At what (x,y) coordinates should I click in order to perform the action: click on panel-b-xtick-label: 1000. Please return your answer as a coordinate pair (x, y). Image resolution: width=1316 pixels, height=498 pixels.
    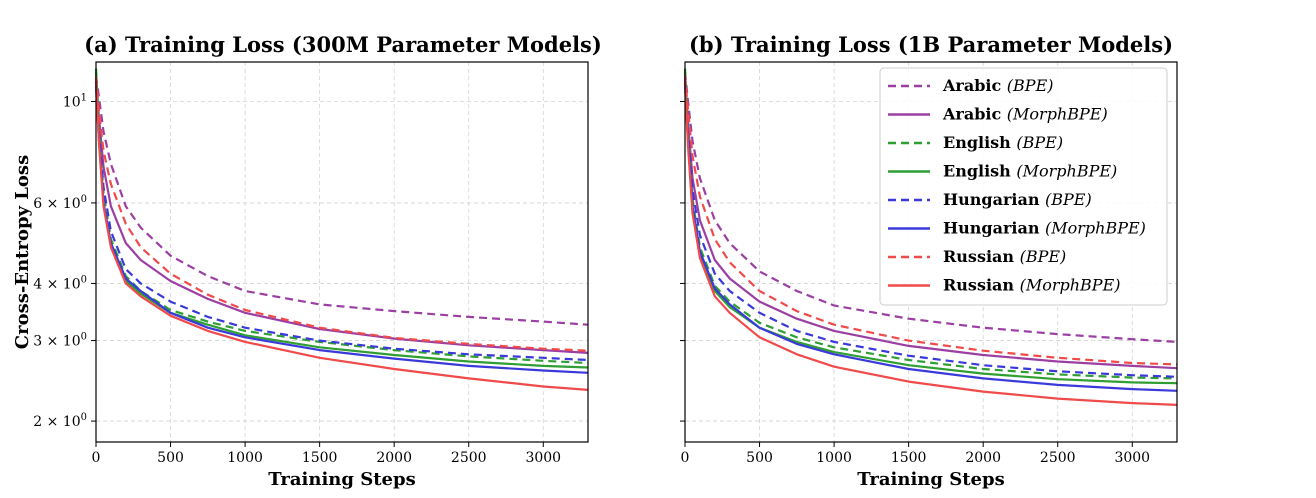
    Looking at the image, I should click on (834, 458).